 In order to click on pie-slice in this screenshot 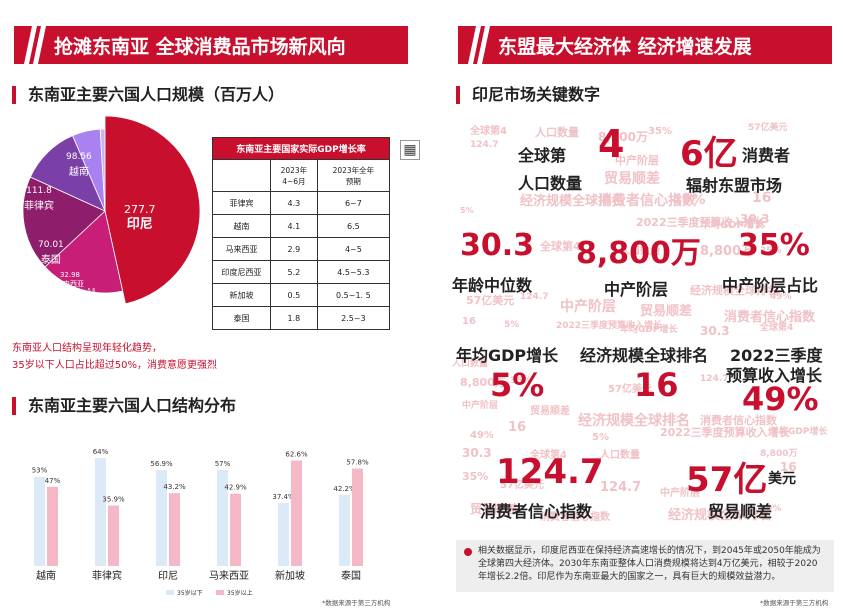, I will do `click(152, 210)`.